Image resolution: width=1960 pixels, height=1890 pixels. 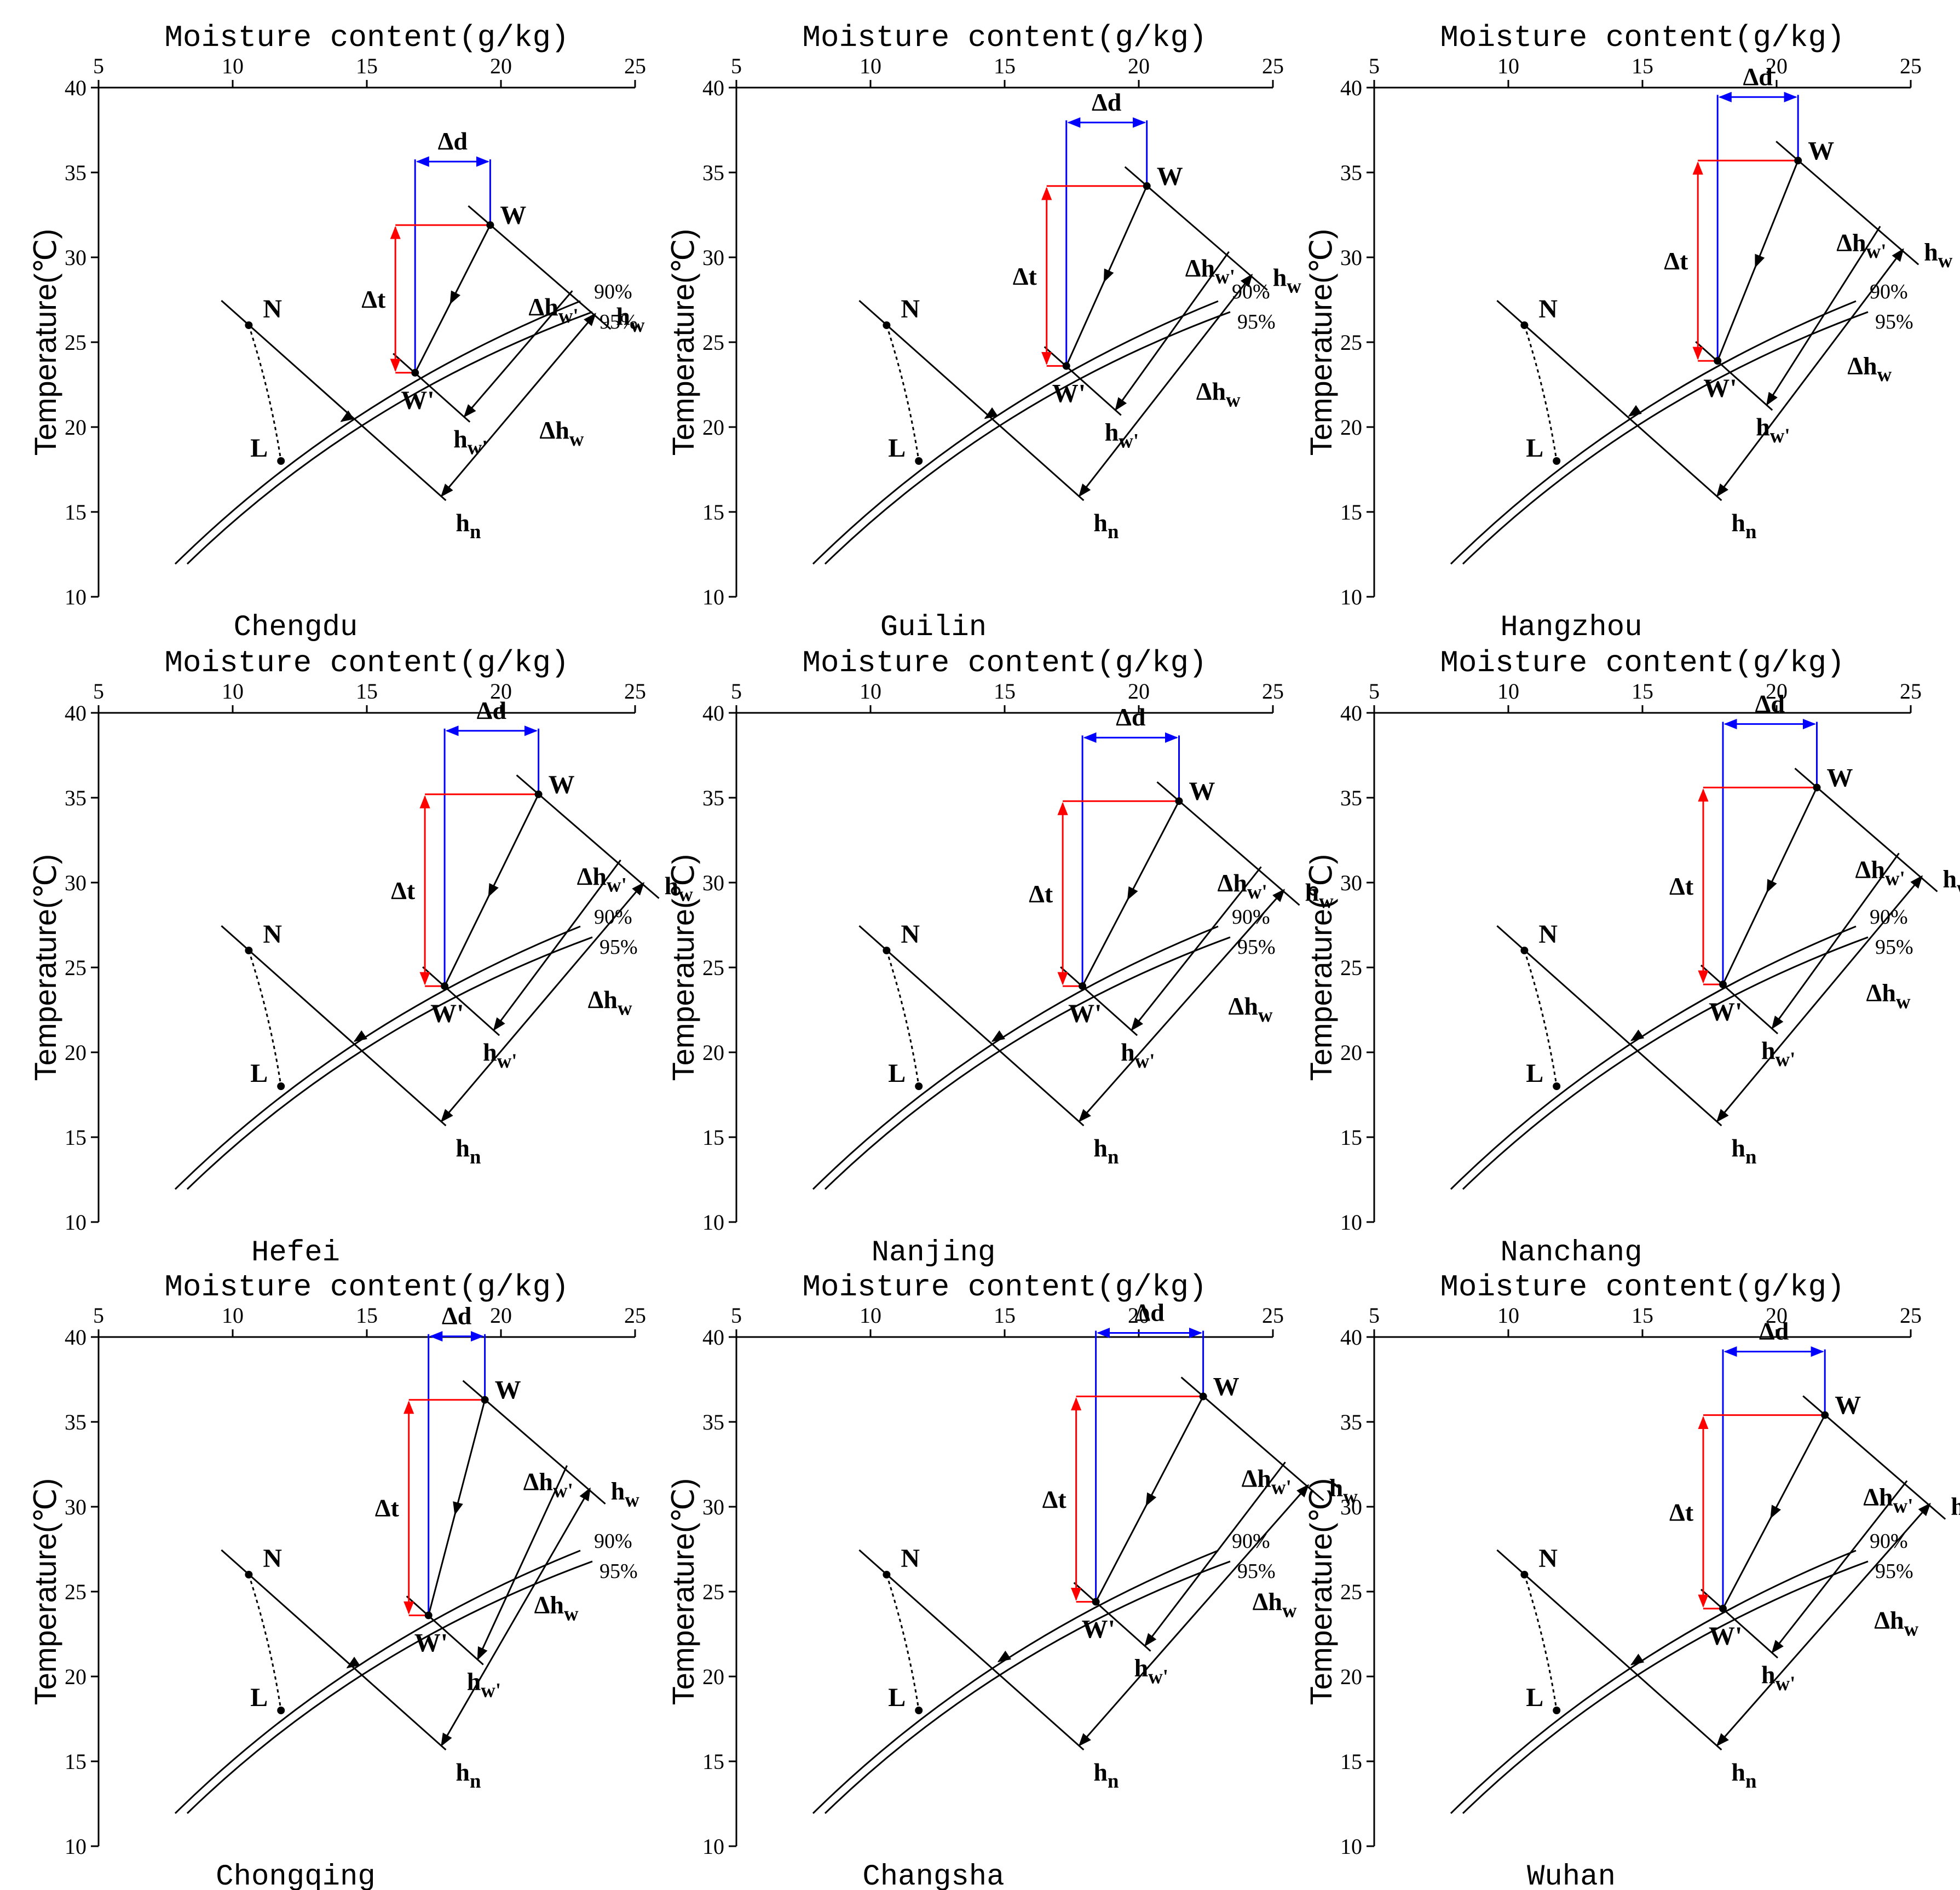 I want to click on city-label: Nanchang, so click(x=1571, y=1253).